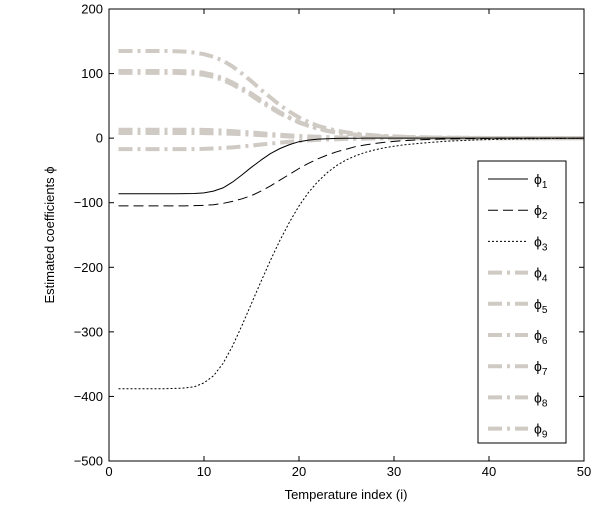 The image size is (598, 507). Describe the element at coordinates (88, 331) in the screenshot. I see `y-tick-label: −300` at that location.